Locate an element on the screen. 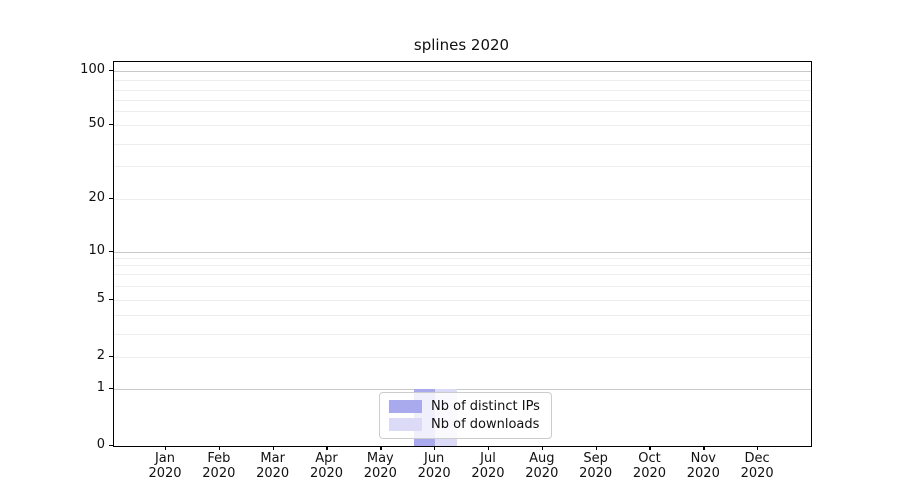 This screenshot has width=900, height=500. x-tick-label: Dec 2020 is located at coordinates (757, 466).